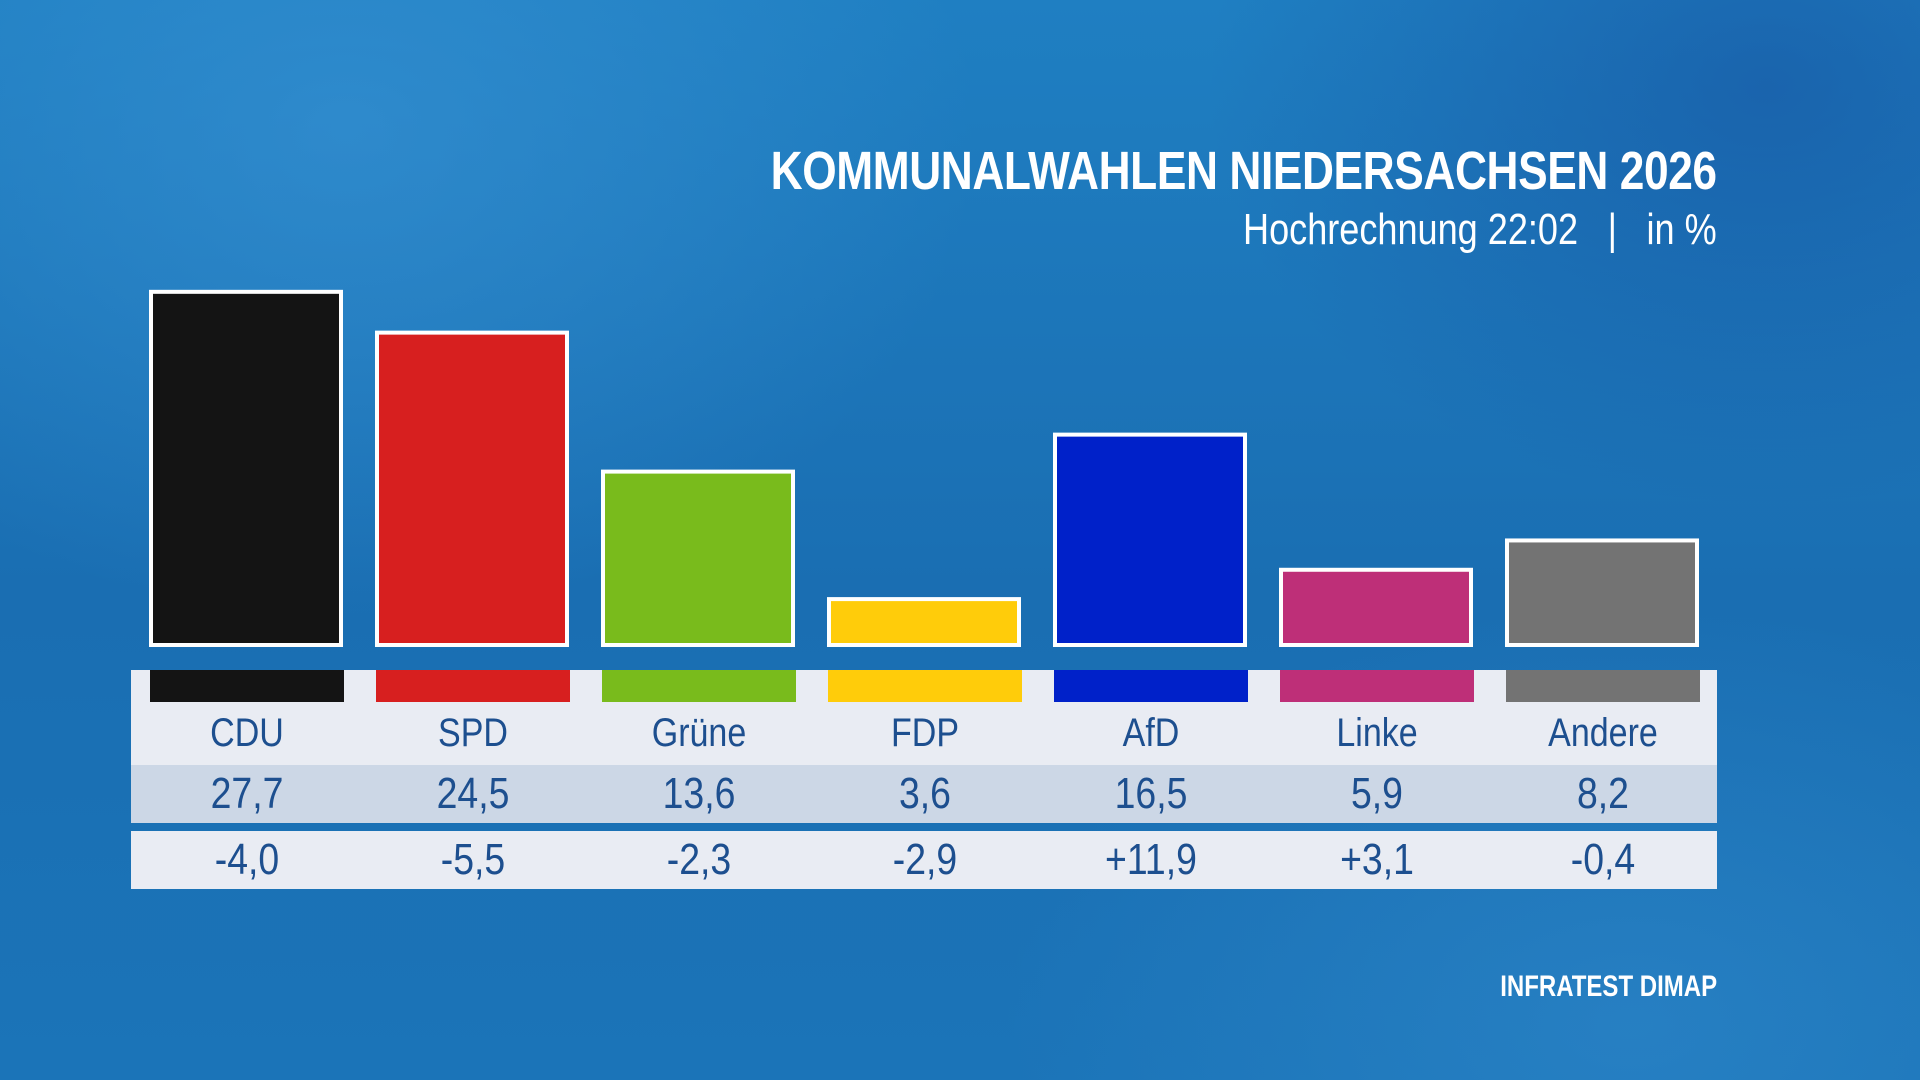 The height and width of the screenshot is (1080, 1920). I want to click on bar-grne, so click(698, 558).